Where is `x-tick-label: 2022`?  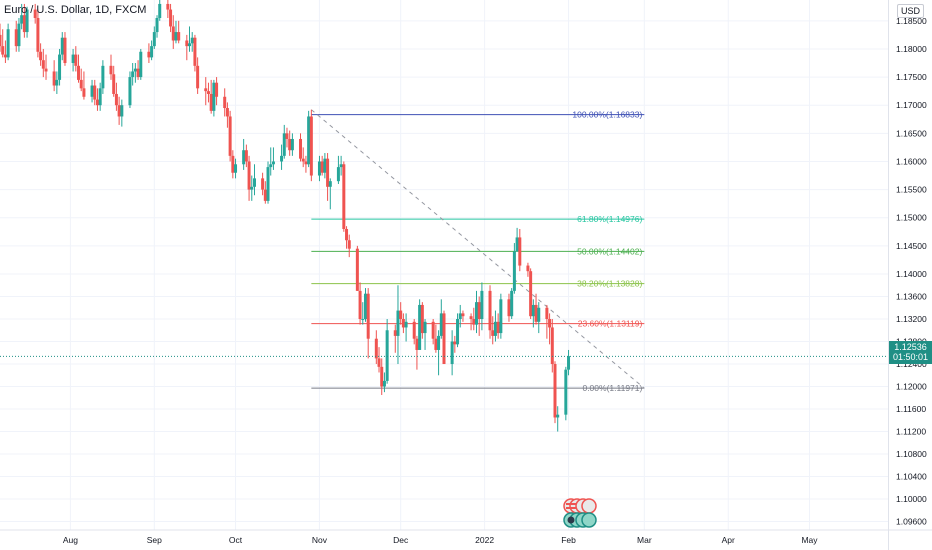 x-tick-label: 2022 is located at coordinates (484, 540).